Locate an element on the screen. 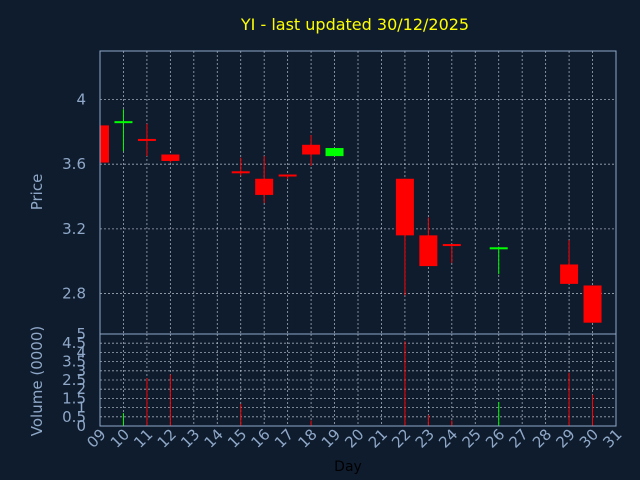 The width and height of the screenshot is (640, 480). volume-tick-label: 1 is located at coordinates (81, 408).